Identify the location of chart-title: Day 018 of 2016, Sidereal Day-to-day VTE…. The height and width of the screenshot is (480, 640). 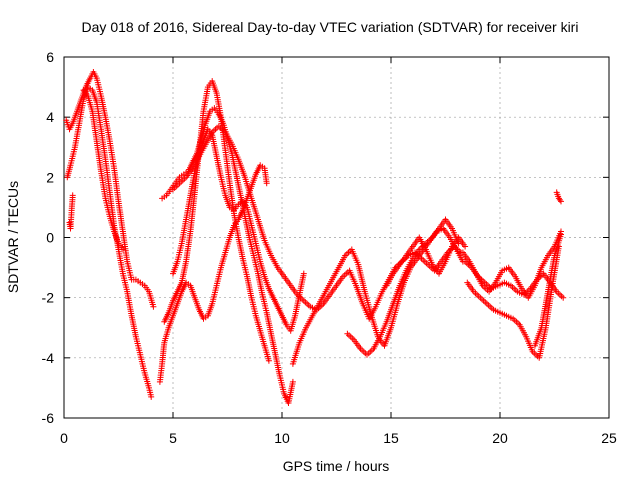
(330, 27).